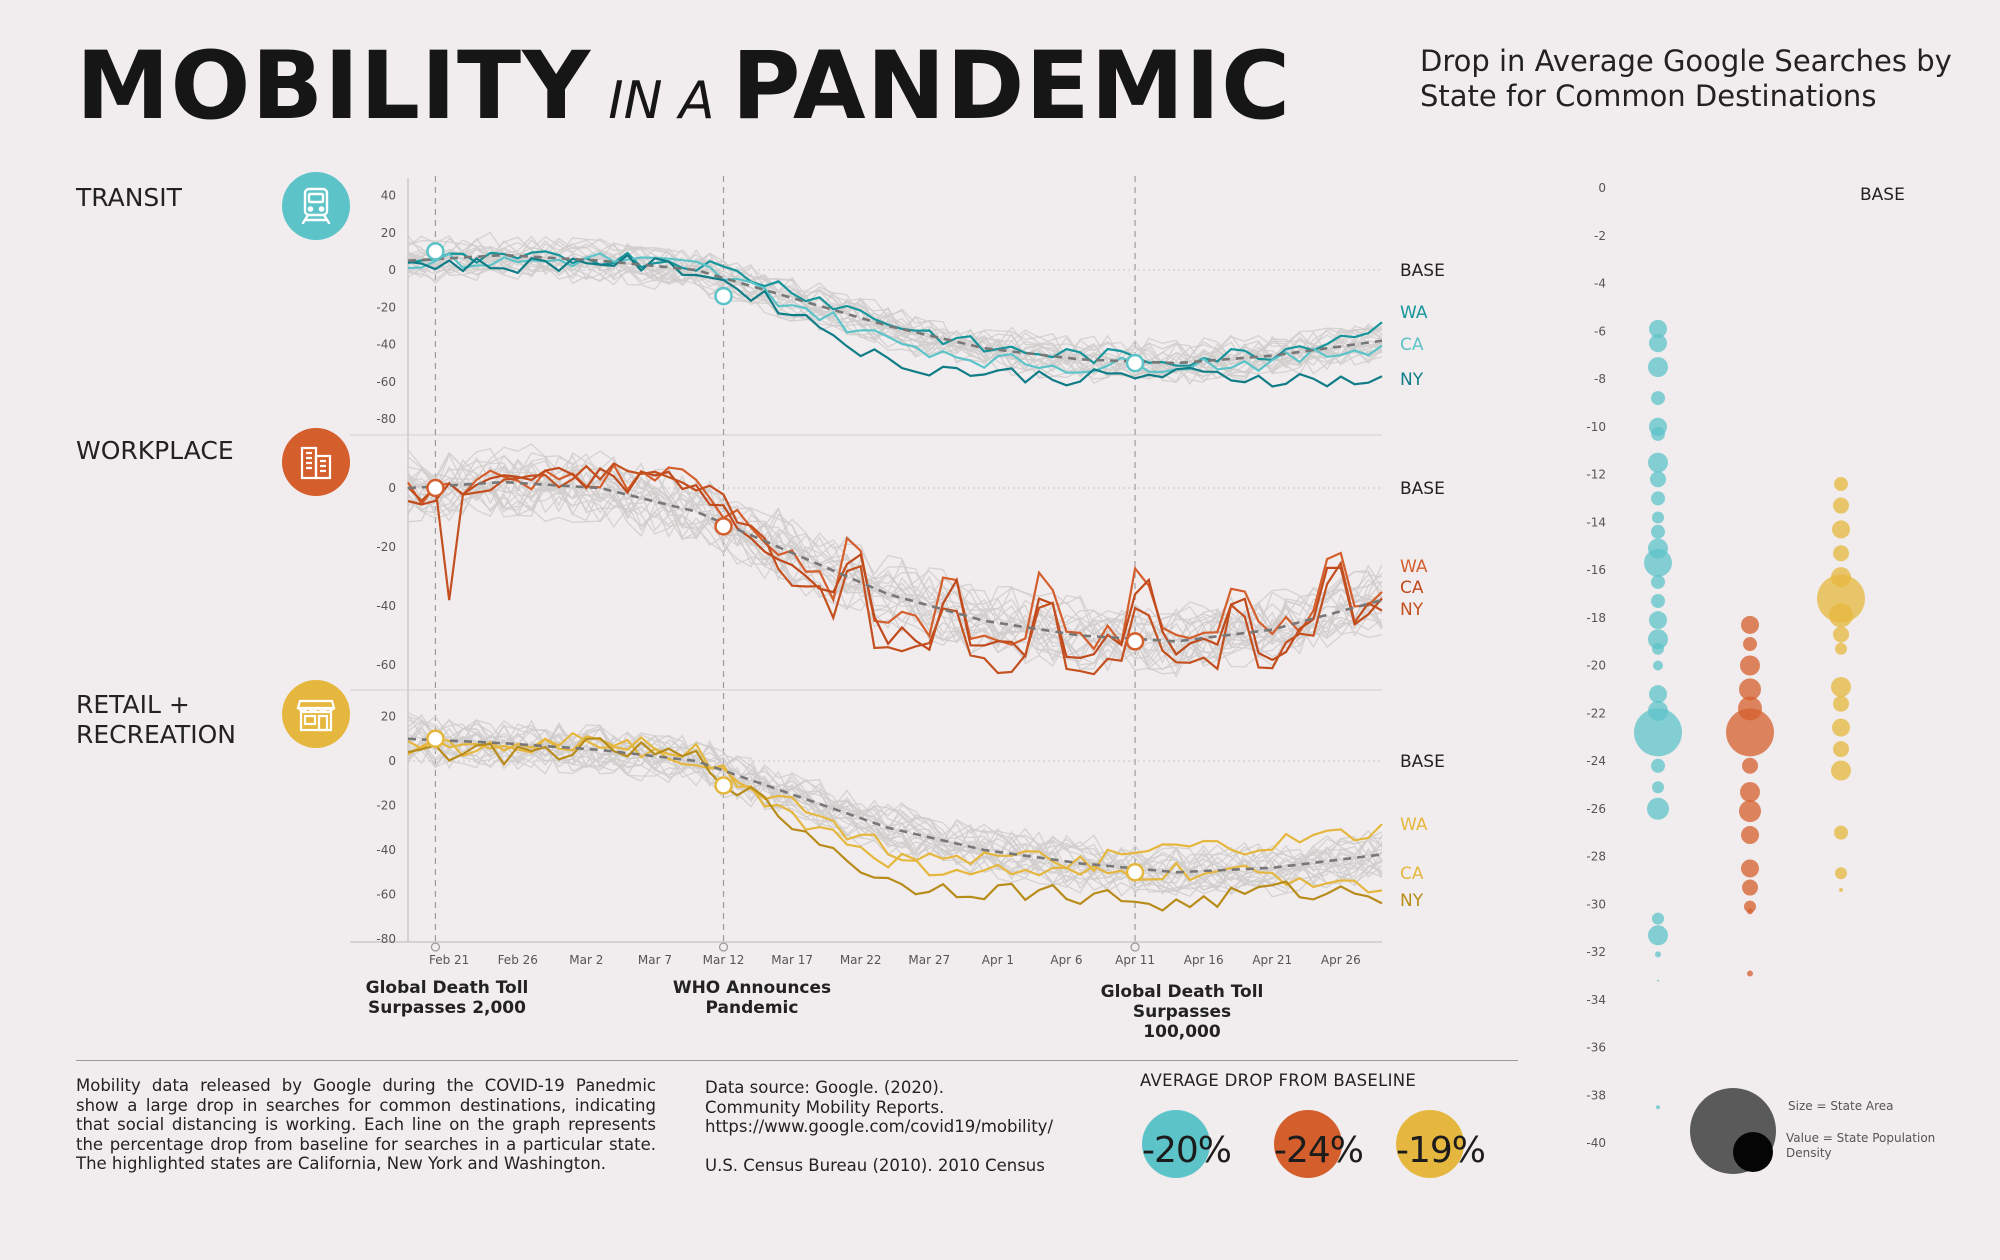 The height and width of the screenshot is (1260, 2000). Describe the element at coordinates (1596, 522) in the screenshot. I see `bubble-y-tick-label: -14` at that location.